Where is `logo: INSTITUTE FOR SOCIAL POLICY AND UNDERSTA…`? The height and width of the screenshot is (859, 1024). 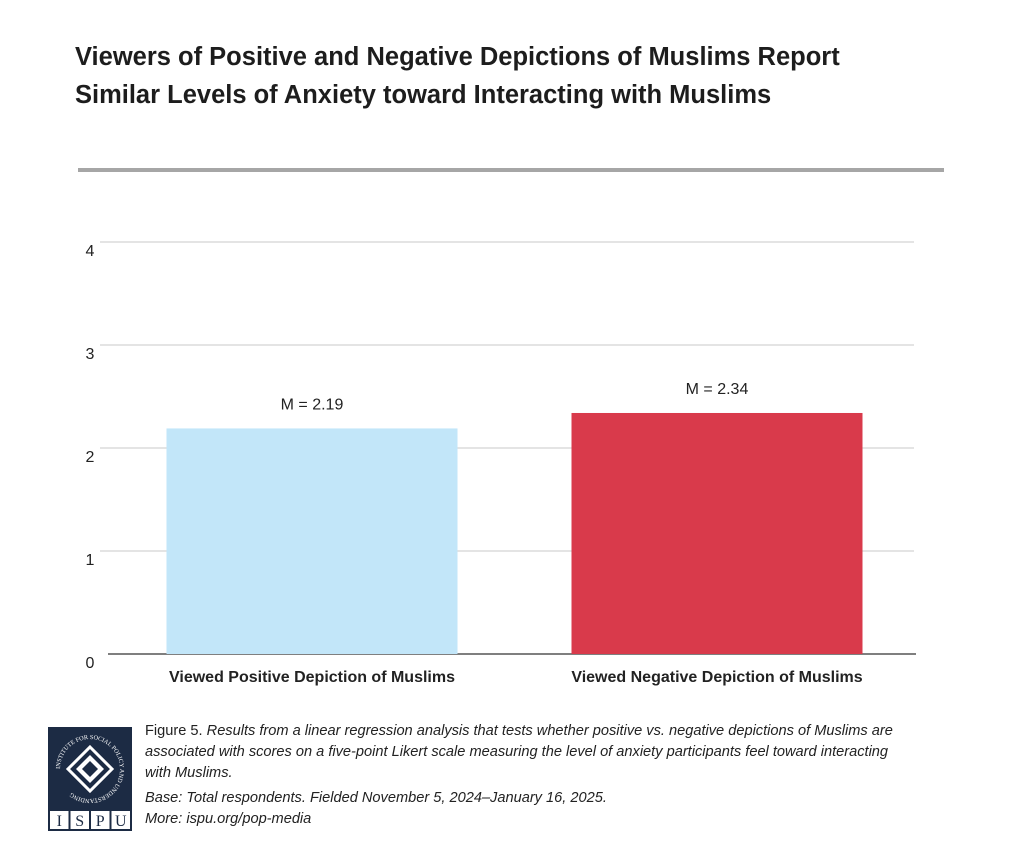 logo: INSTITUTE FOR SOCIAL POLICY AND UNDERSTA… is located at coordinates (90, 779).